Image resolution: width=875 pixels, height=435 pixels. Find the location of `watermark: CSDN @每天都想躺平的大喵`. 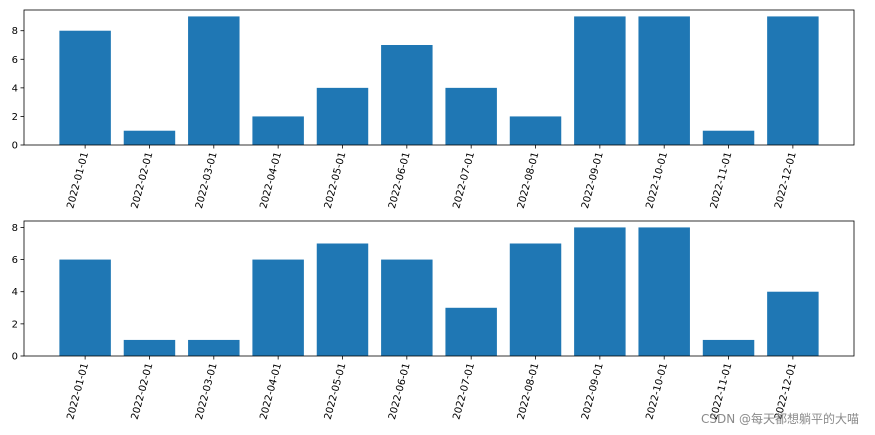

watermark: CSDN @每天都想躺平的大喵 is located at coordinates (779, 419).